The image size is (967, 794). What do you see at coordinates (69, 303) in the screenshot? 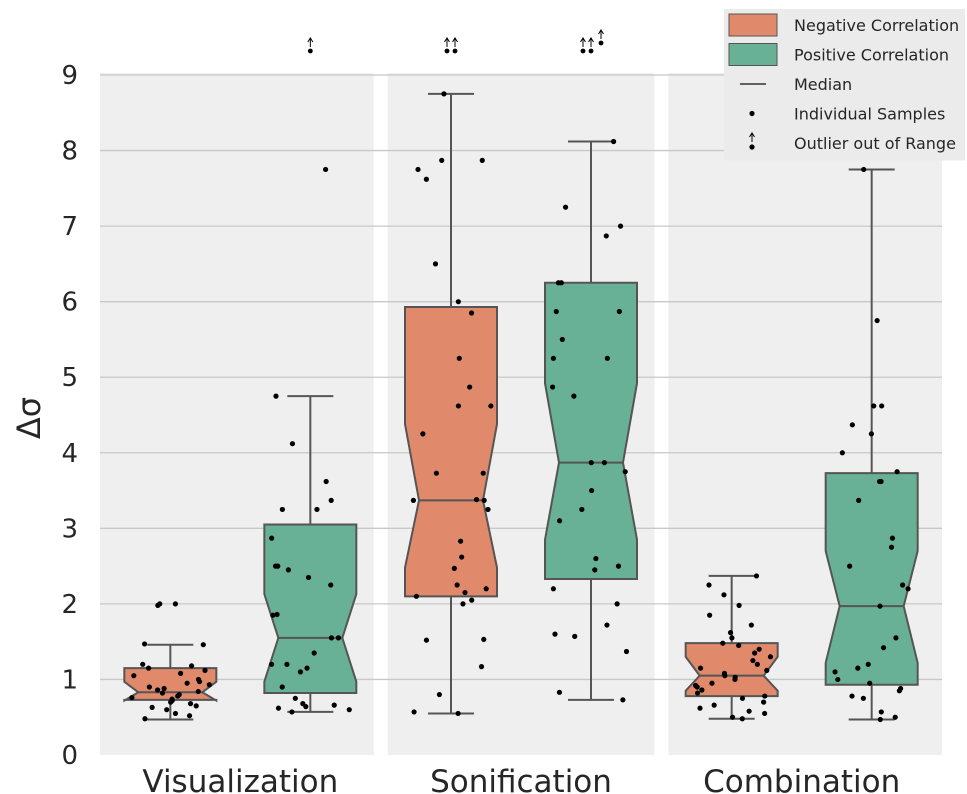
I see `y-tick-label: 6` at bounding box center [69, 303].